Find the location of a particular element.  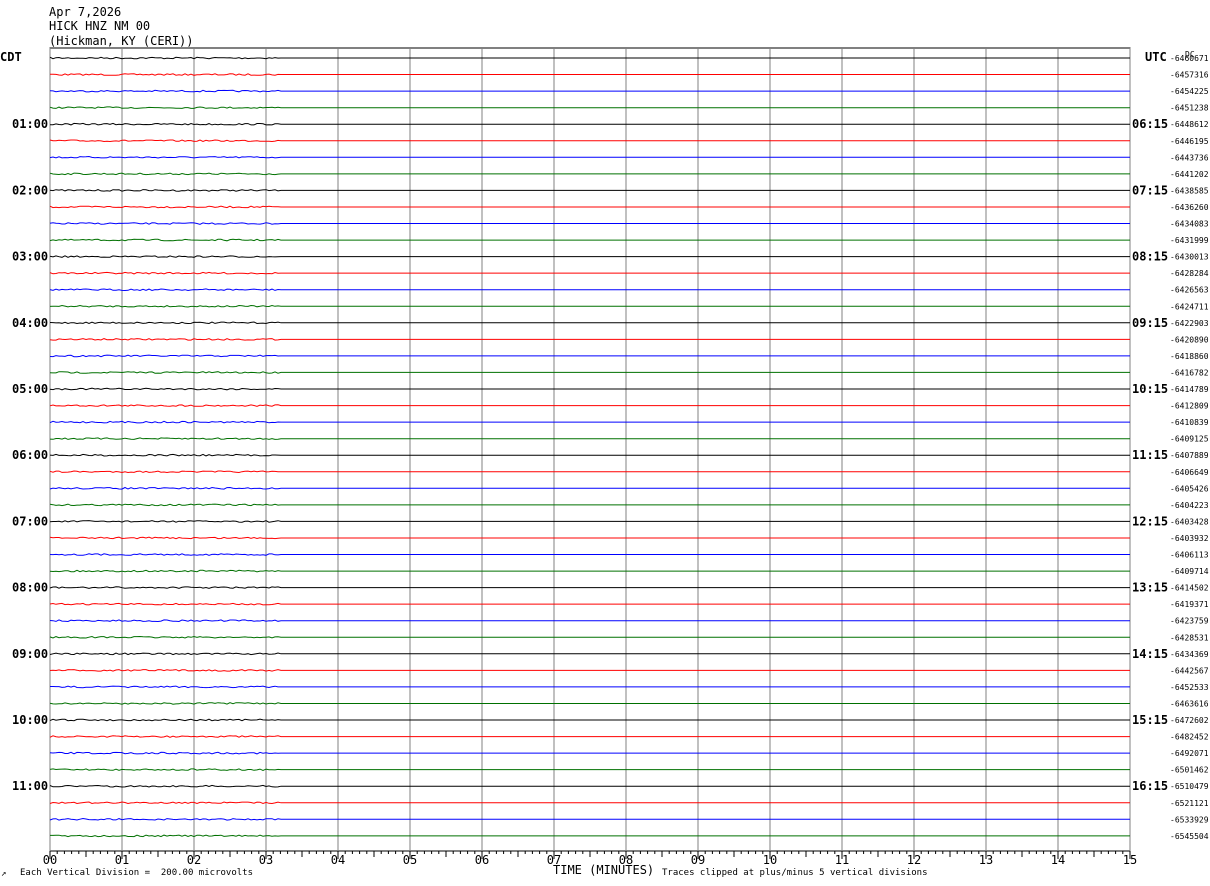

right-time-label: 10:15 is located at coordinates (1150, 389).